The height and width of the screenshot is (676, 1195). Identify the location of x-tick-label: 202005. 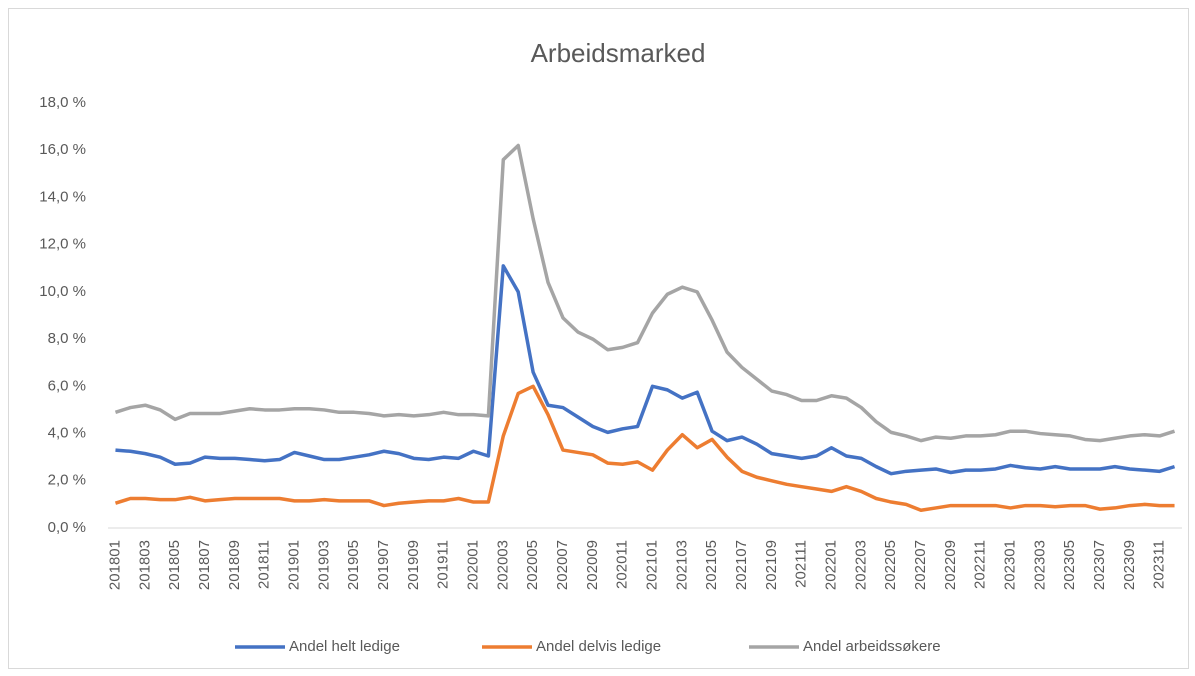
(532, 565).